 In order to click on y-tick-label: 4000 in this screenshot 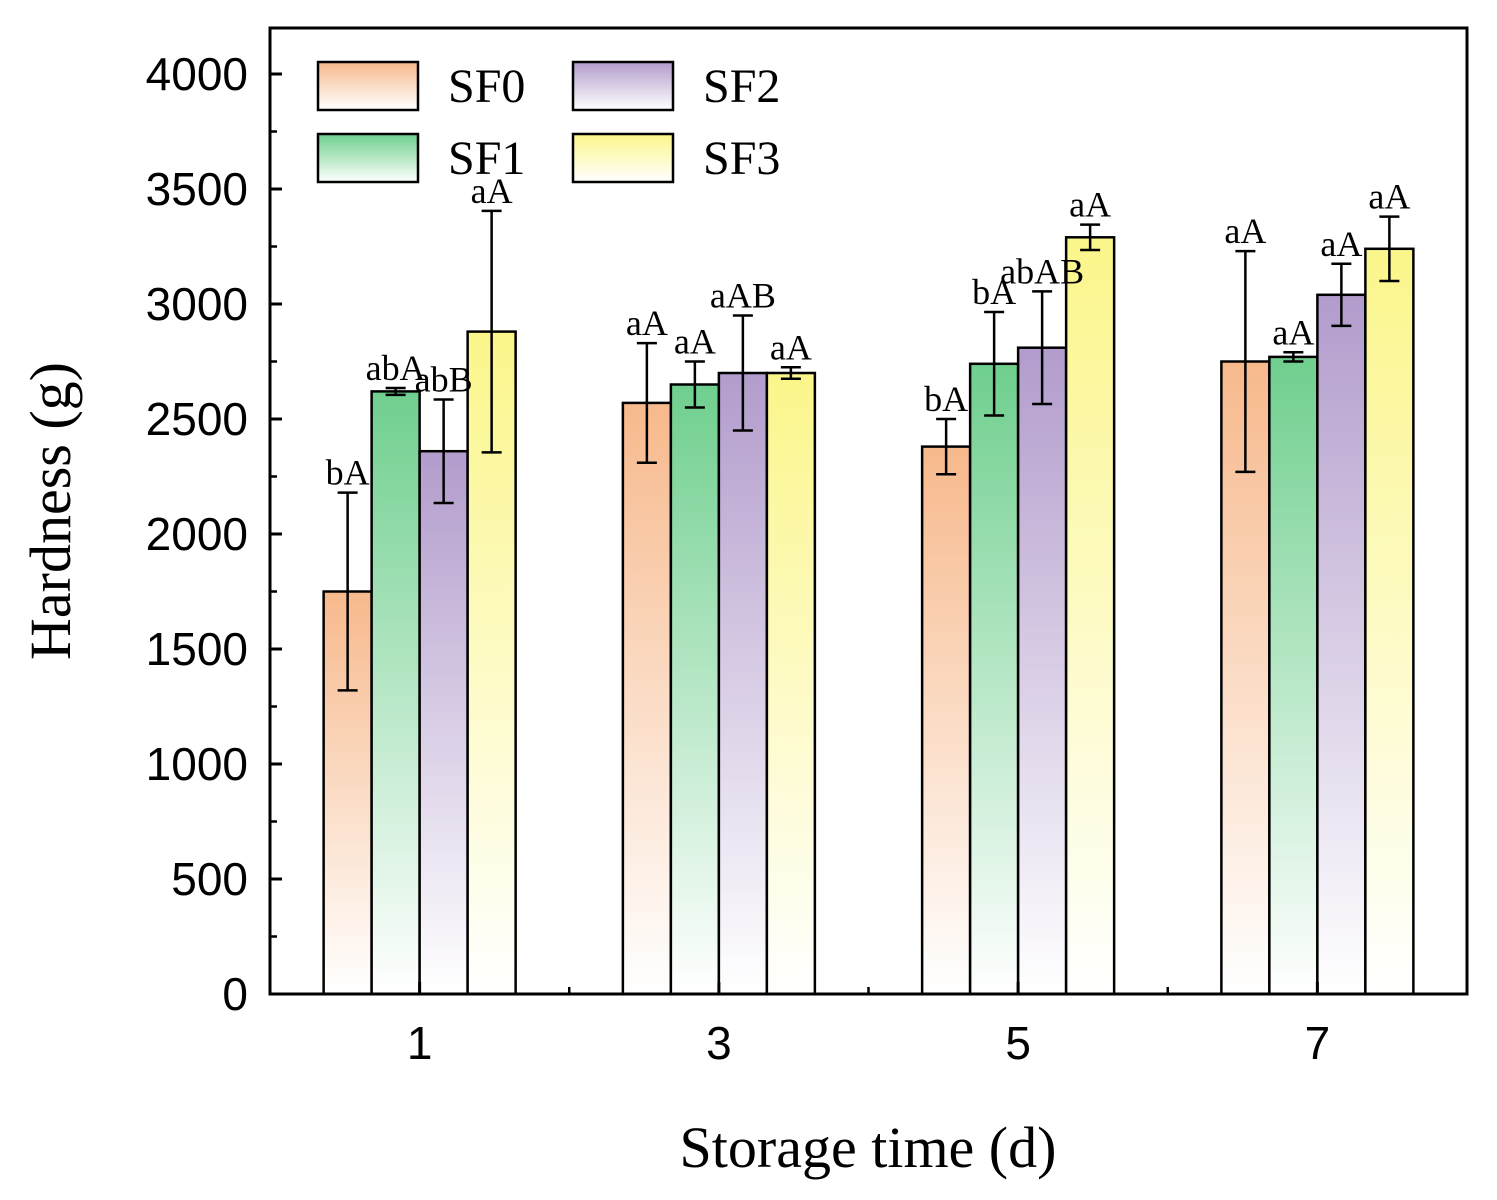, I will do `click(197, 74)`.